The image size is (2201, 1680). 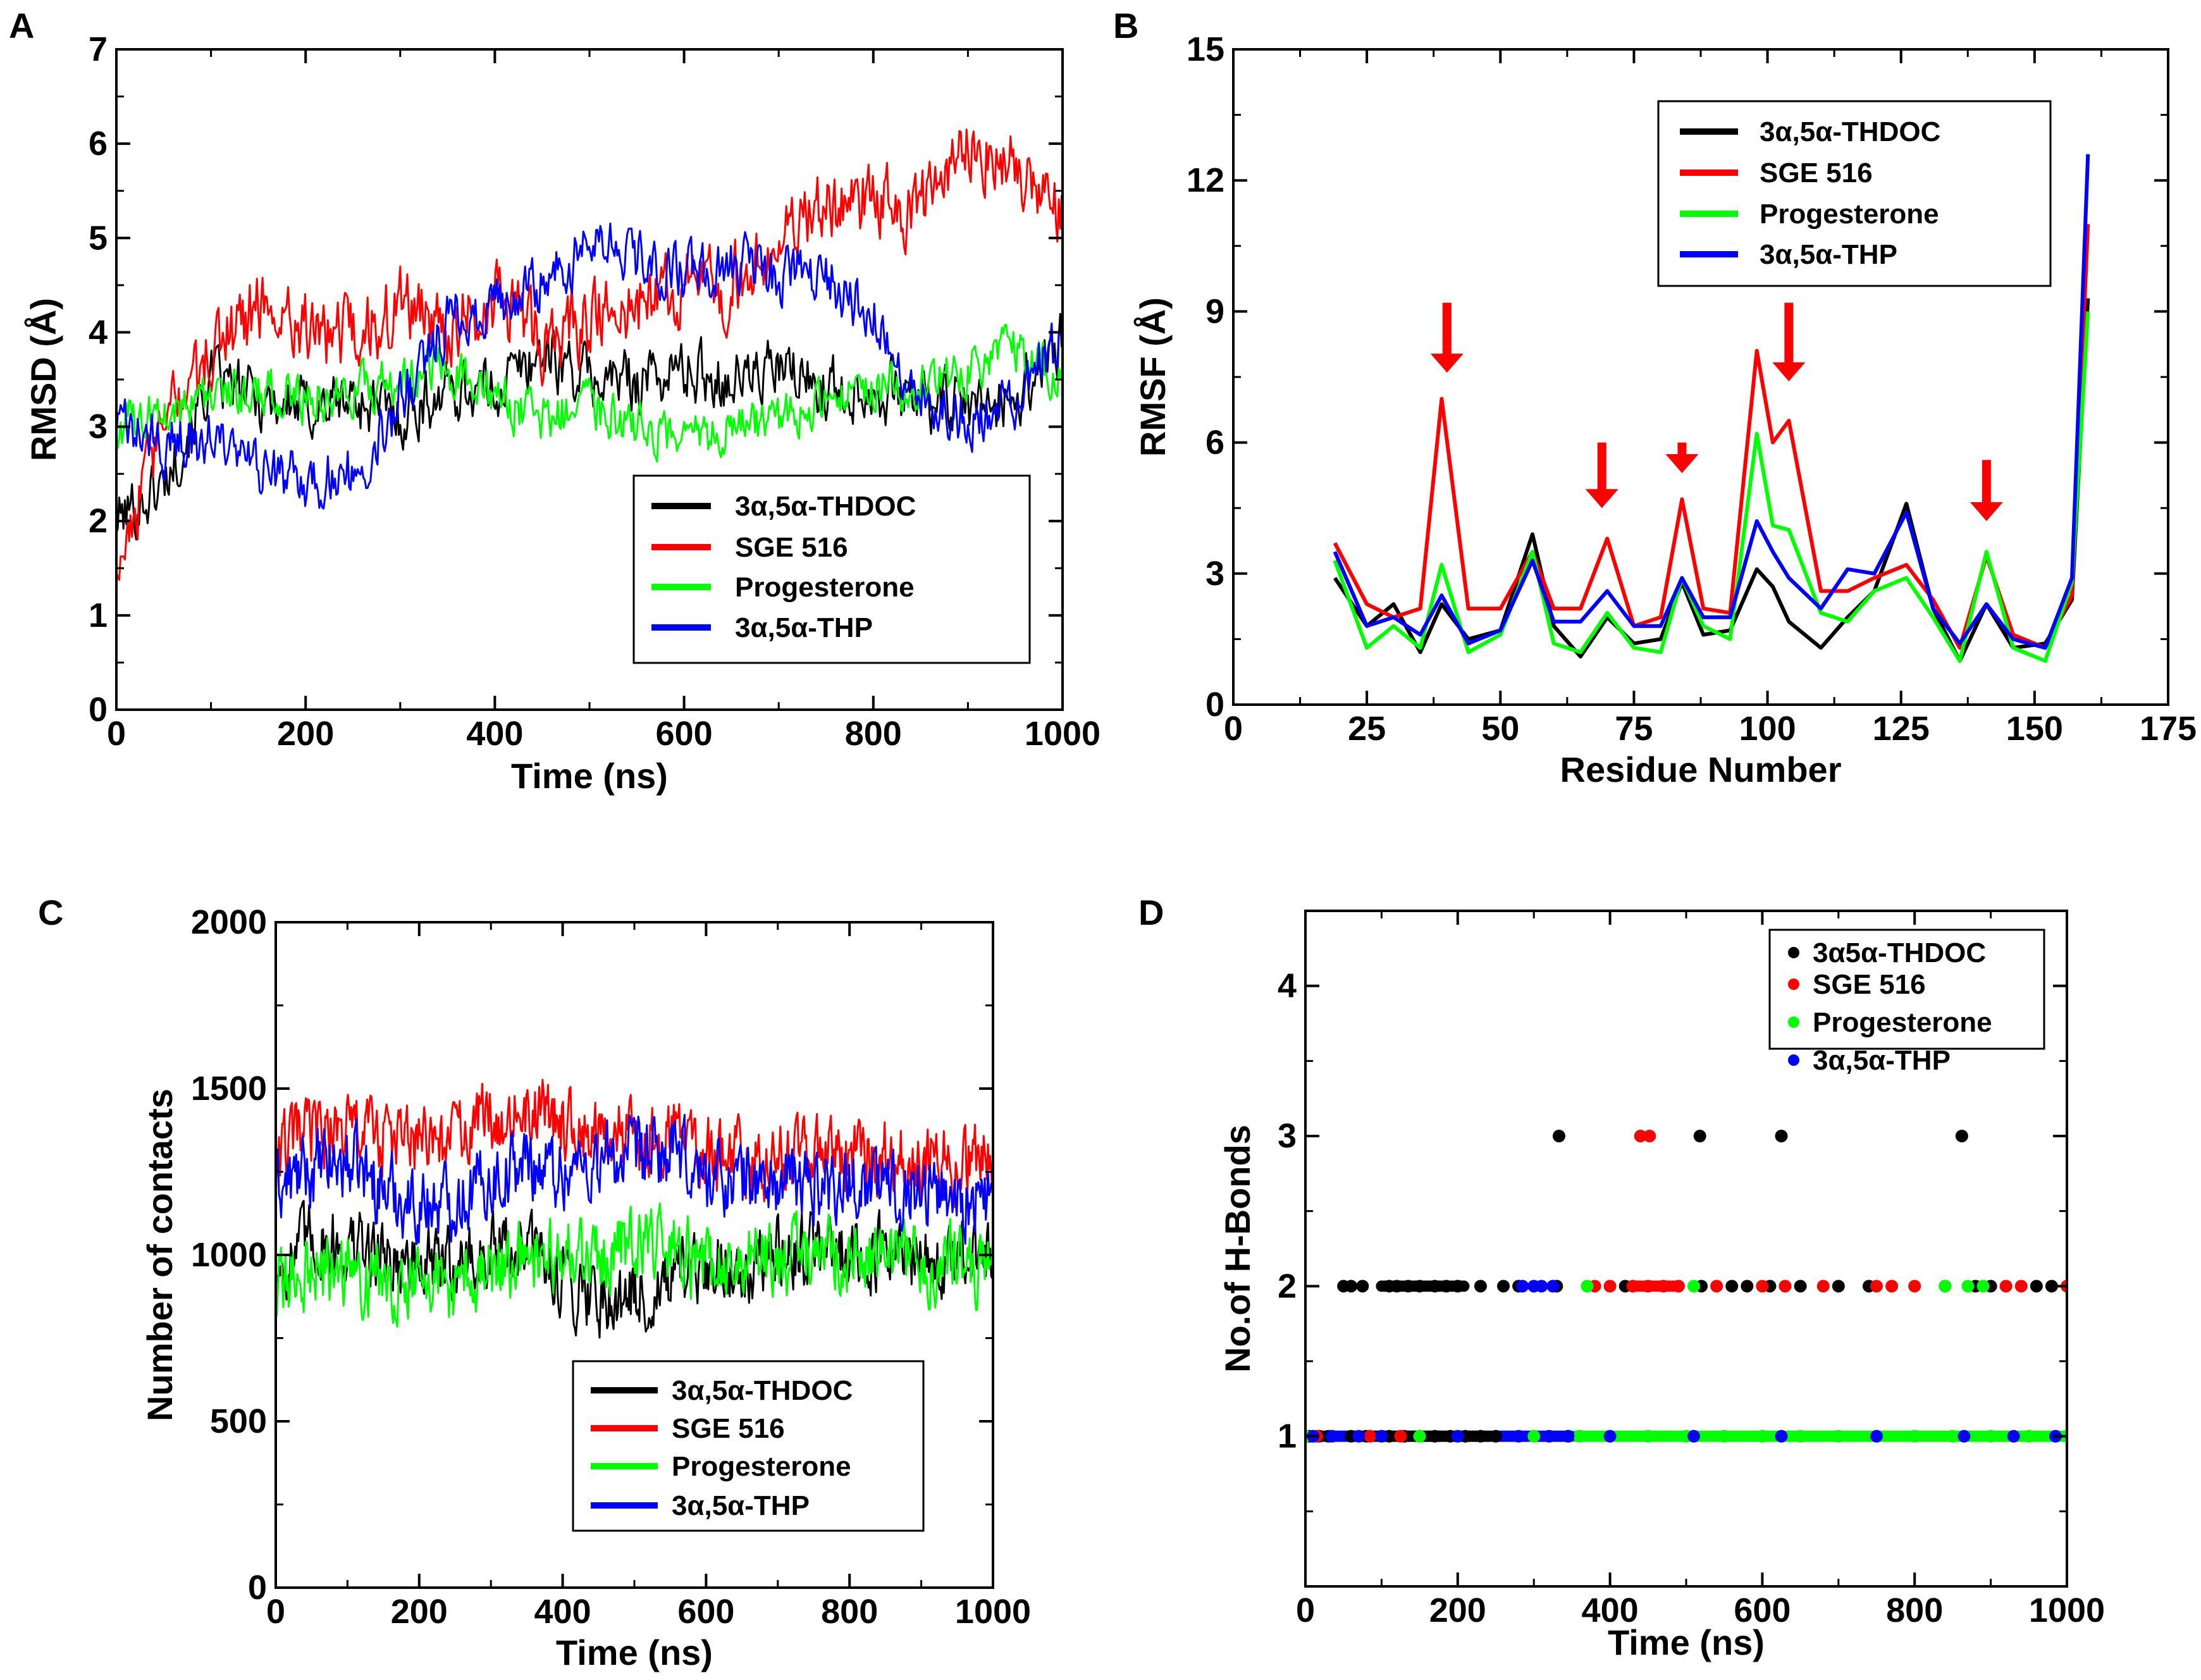 I want to click on x-tick-label: 175, so click(x=2168, y=729).